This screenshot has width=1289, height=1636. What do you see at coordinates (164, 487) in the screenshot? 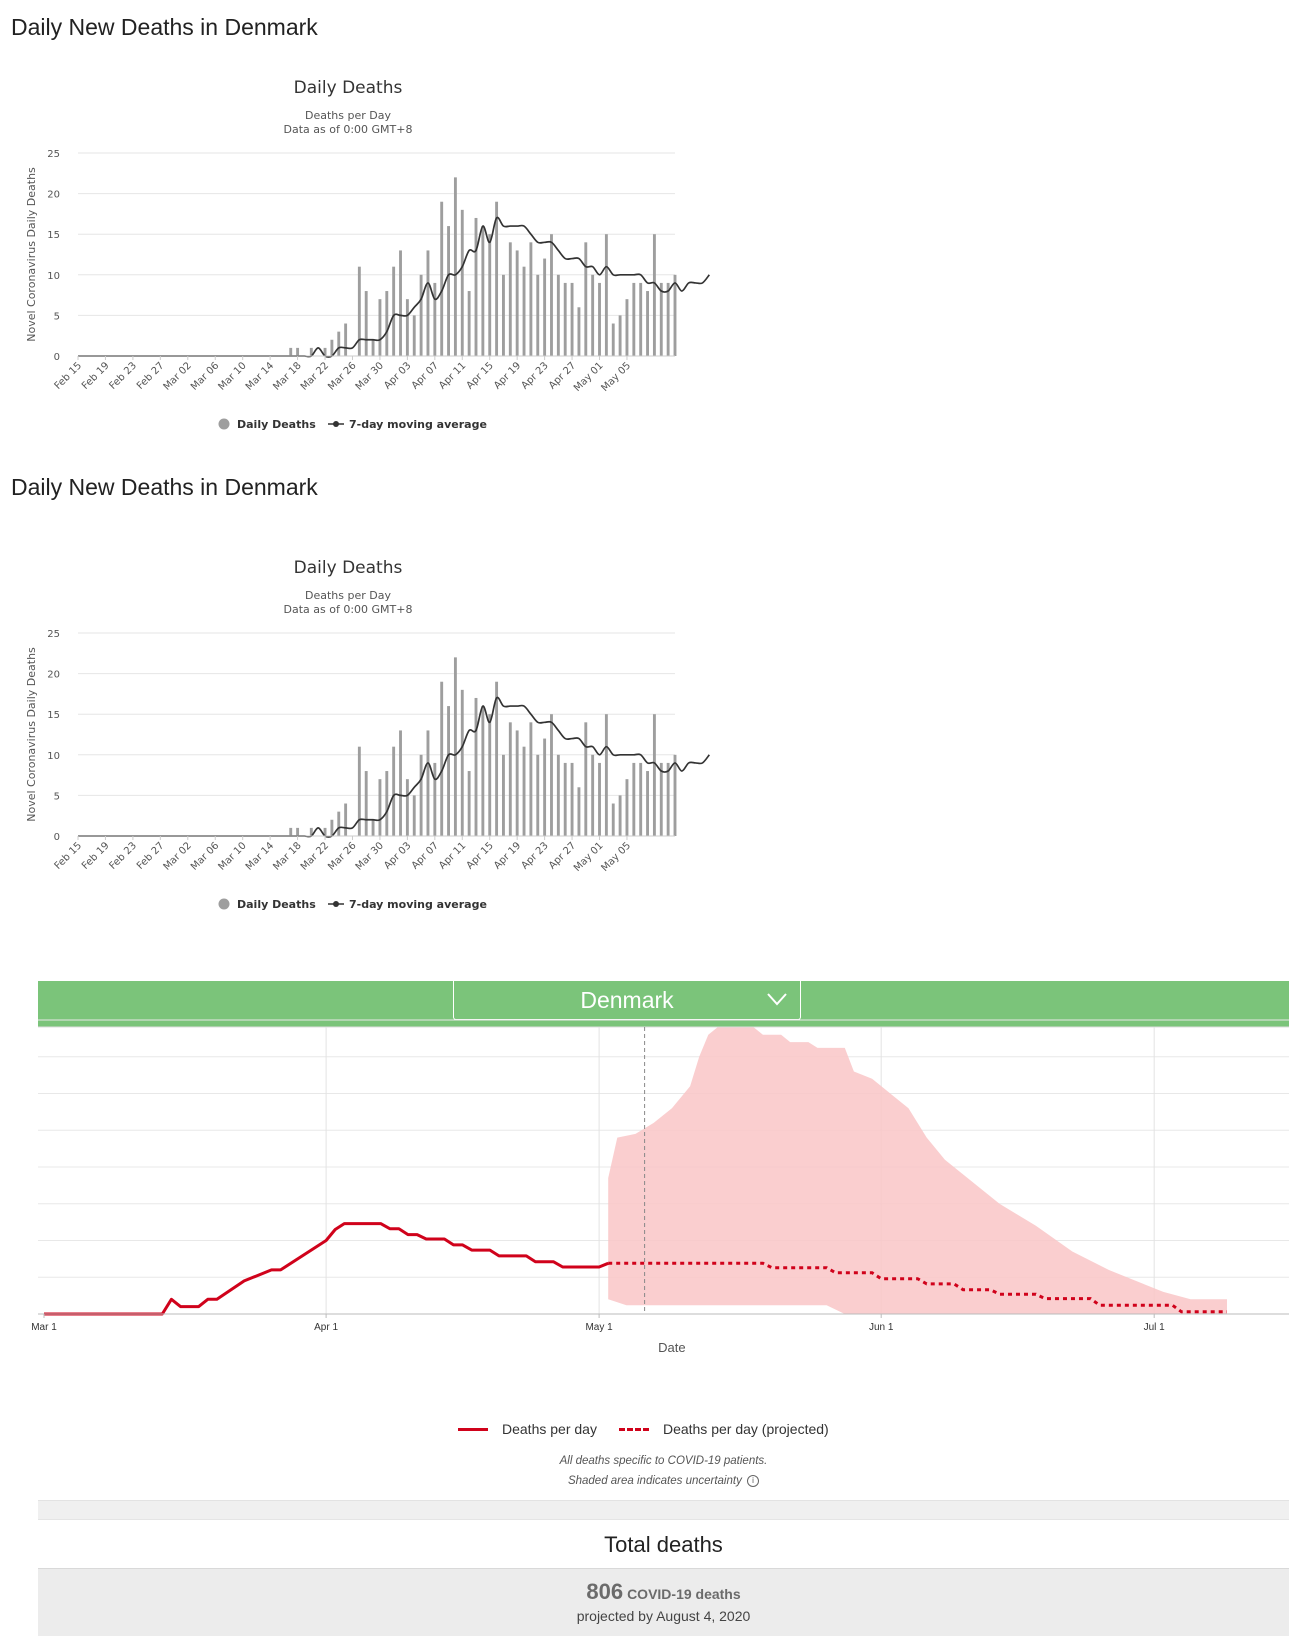
I see `section-title-bottom: Daily New Deaths in Denmark` at bounding box center [164, 487].